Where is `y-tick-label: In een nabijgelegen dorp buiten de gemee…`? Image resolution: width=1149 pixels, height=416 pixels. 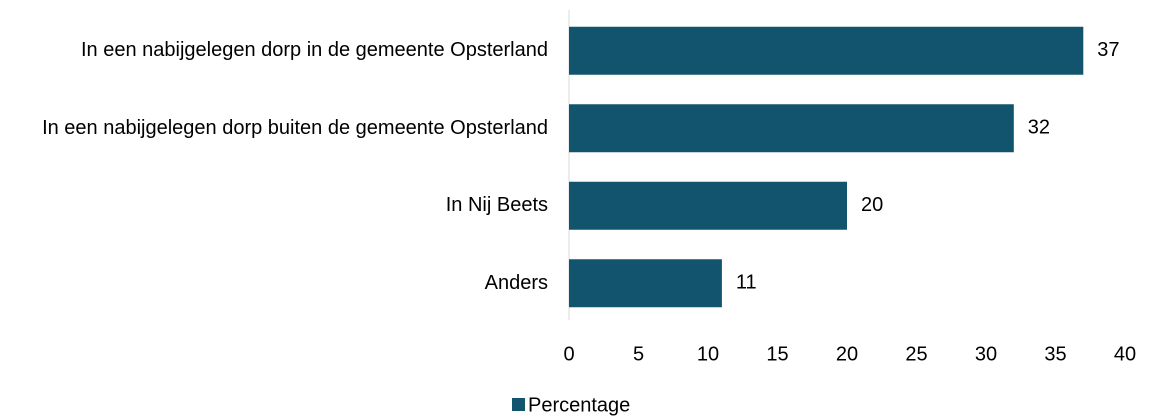
y-tick-label: In een nabijgelegen dorp buiten de gemee… is located at coordinates (295, 127).